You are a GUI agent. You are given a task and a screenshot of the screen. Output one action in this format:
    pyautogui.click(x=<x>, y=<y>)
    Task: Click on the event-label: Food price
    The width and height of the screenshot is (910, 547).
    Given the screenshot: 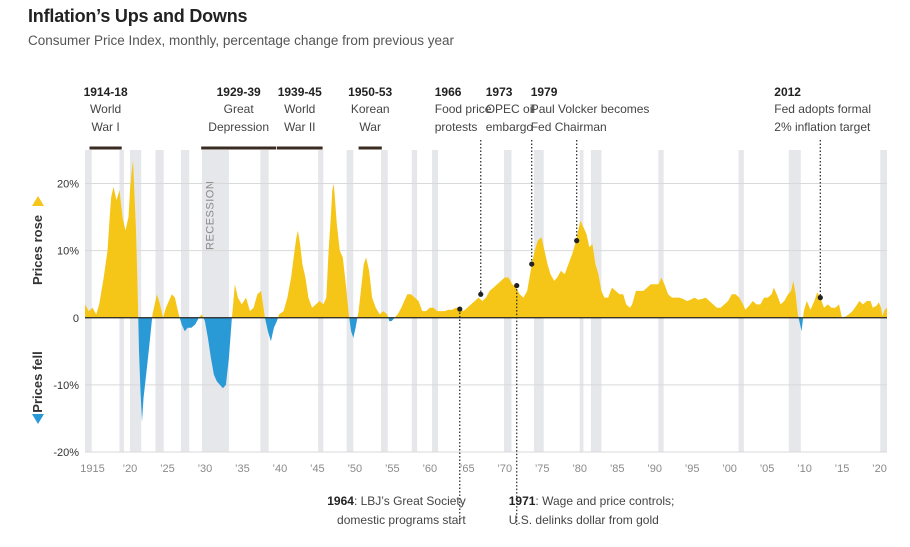 What is the action you would take?
    pyautogui.click(x=463, y=109)
    